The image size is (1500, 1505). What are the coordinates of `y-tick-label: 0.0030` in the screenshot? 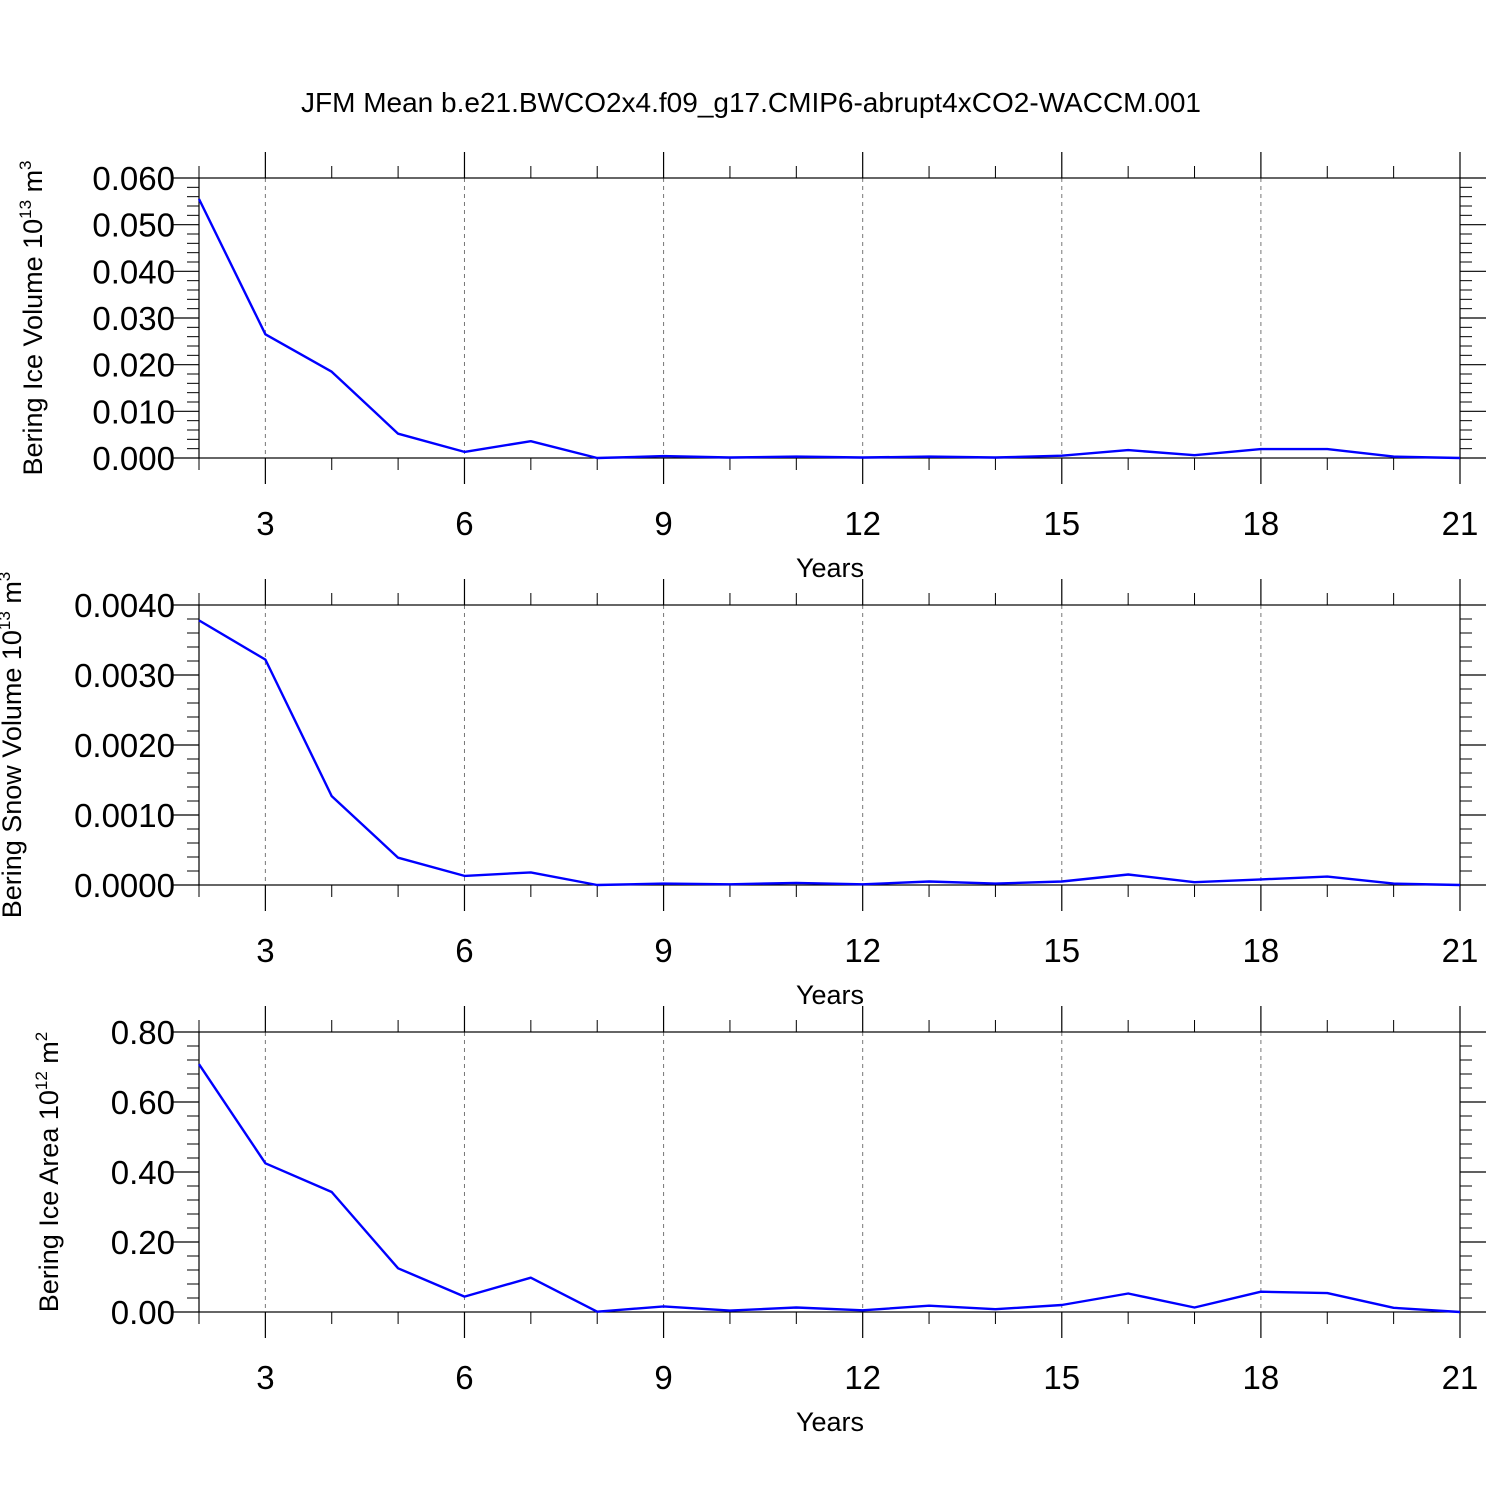 It's located at (124, 675).